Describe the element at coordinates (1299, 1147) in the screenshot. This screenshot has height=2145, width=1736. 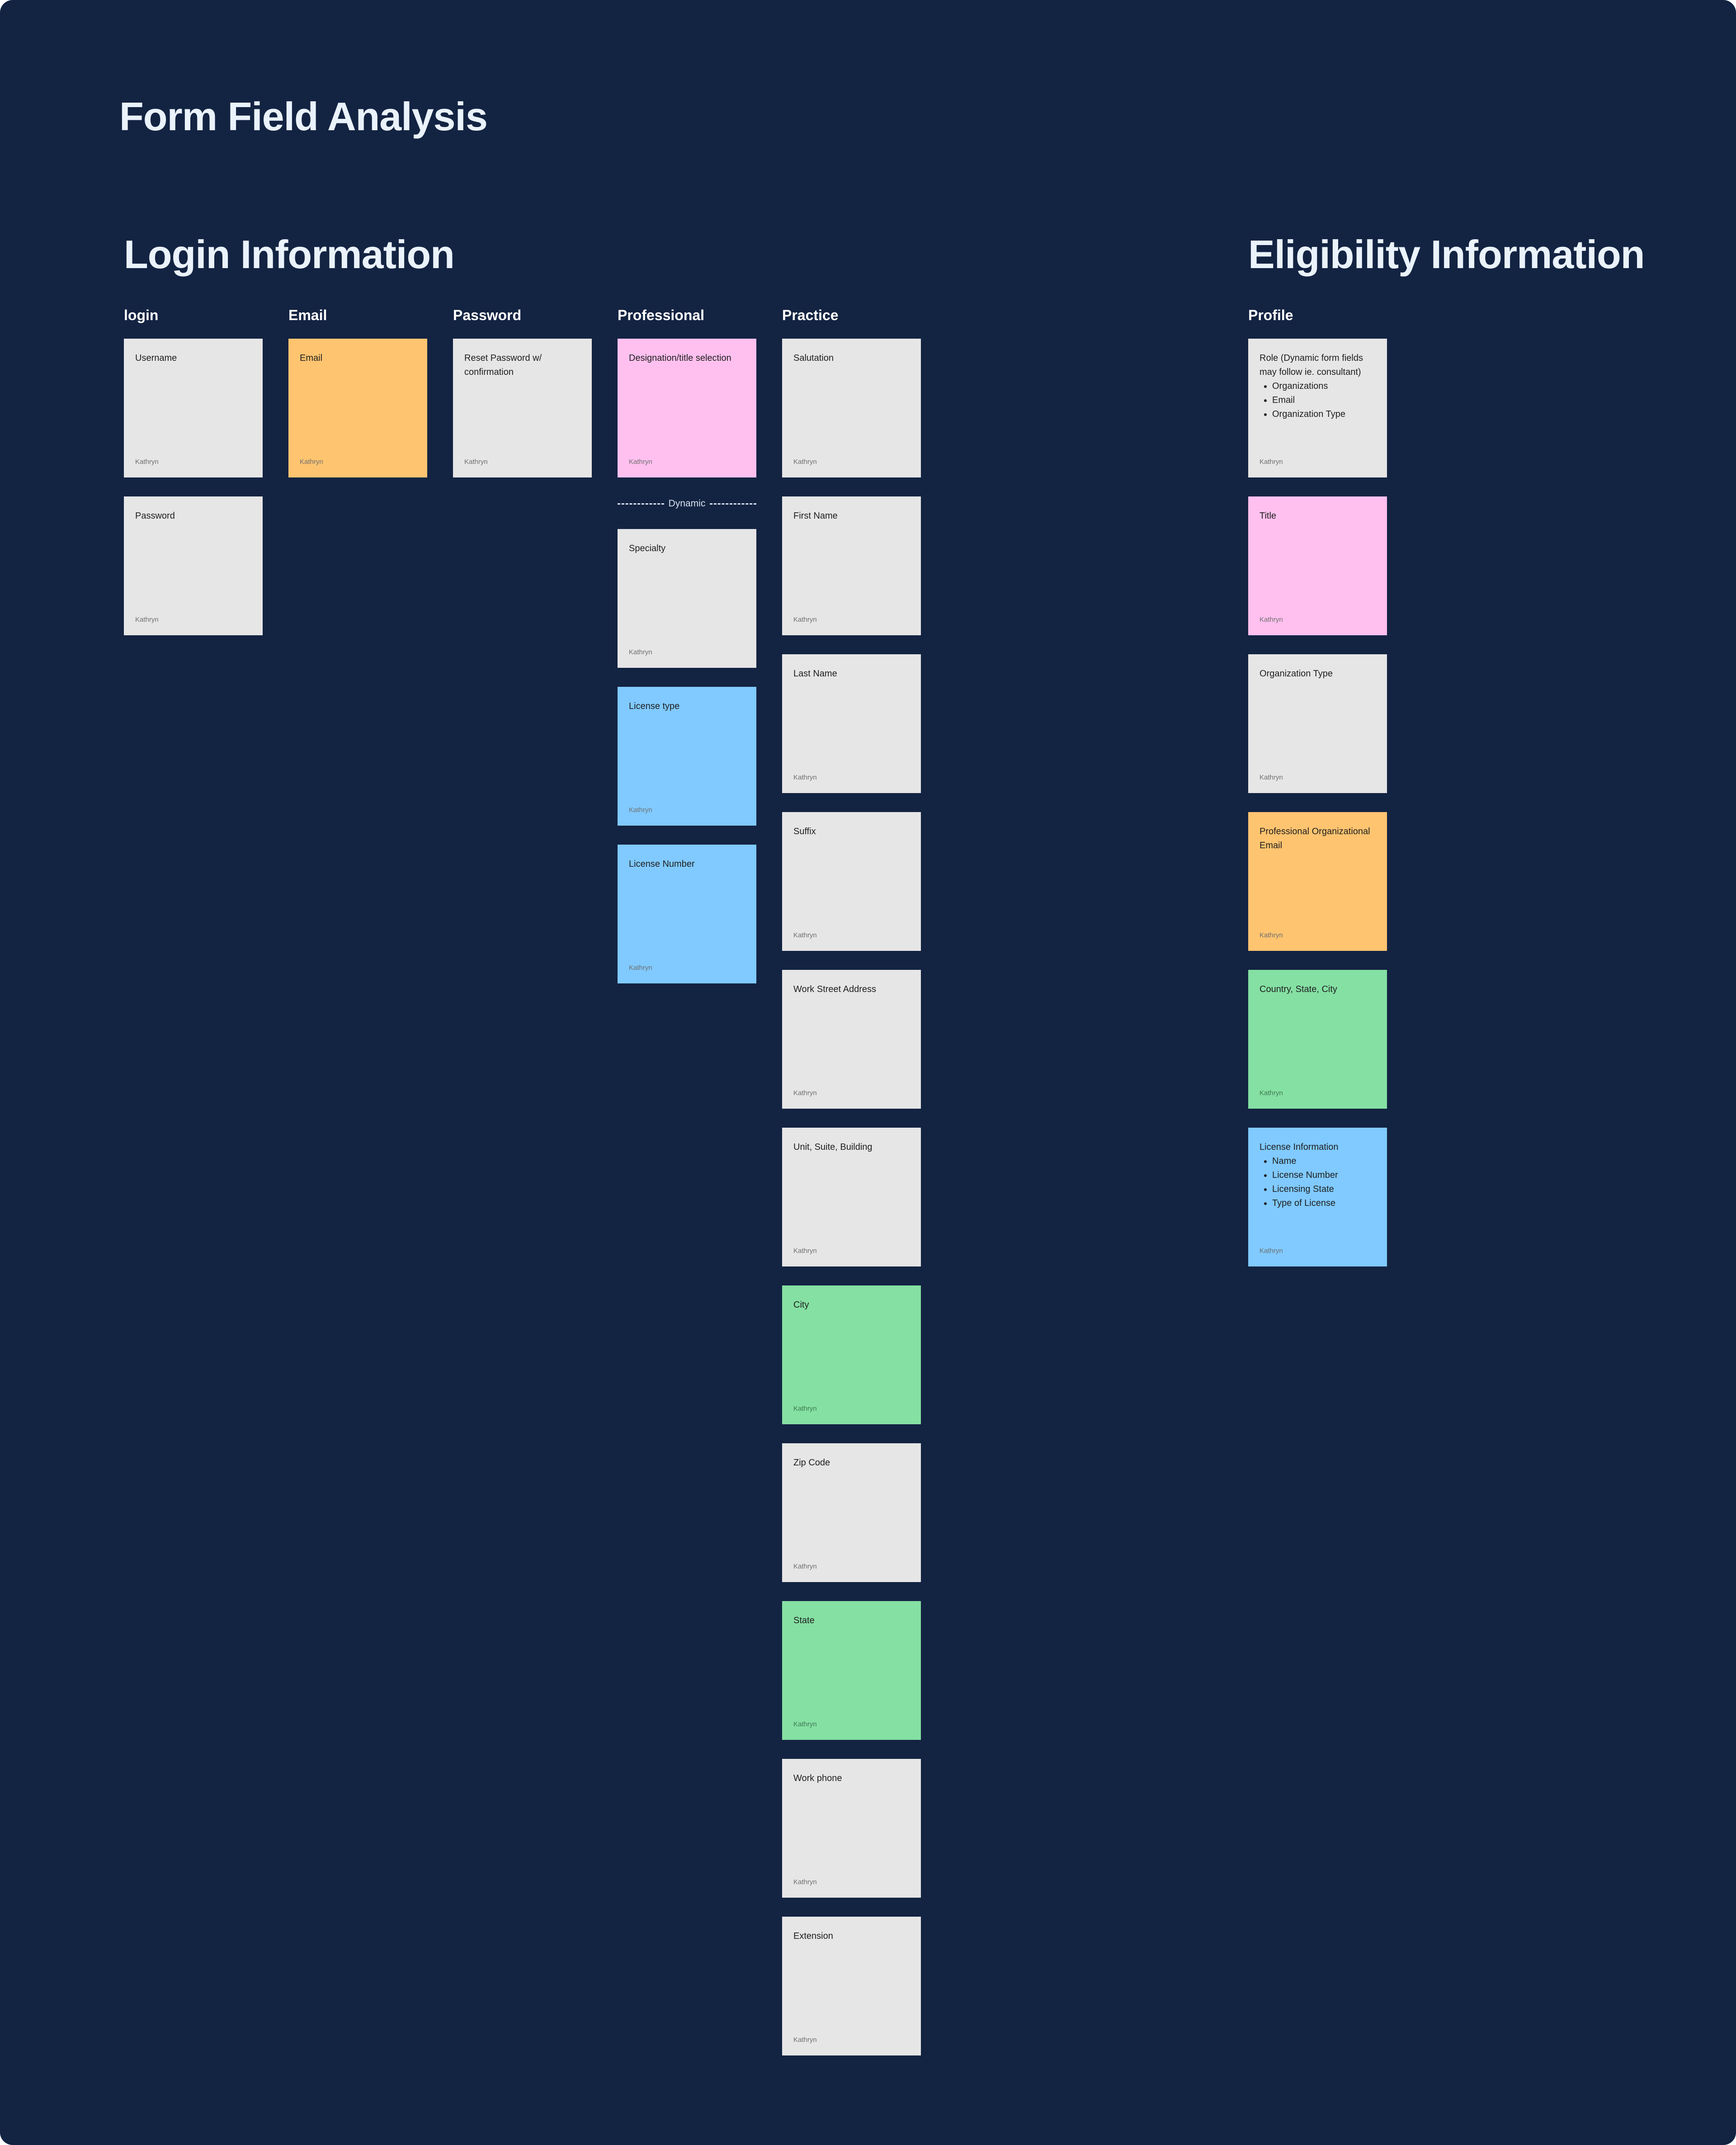
I see `sticky-note-text: License Information` at that location.